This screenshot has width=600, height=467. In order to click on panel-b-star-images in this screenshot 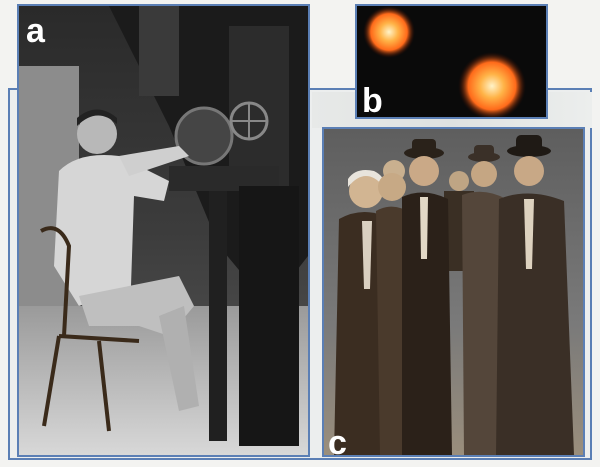, I will do `click(451, 61)`.